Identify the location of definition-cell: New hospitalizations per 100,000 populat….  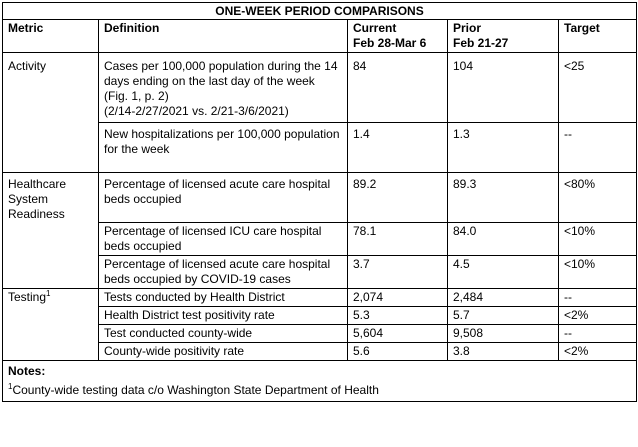
(223, 147).